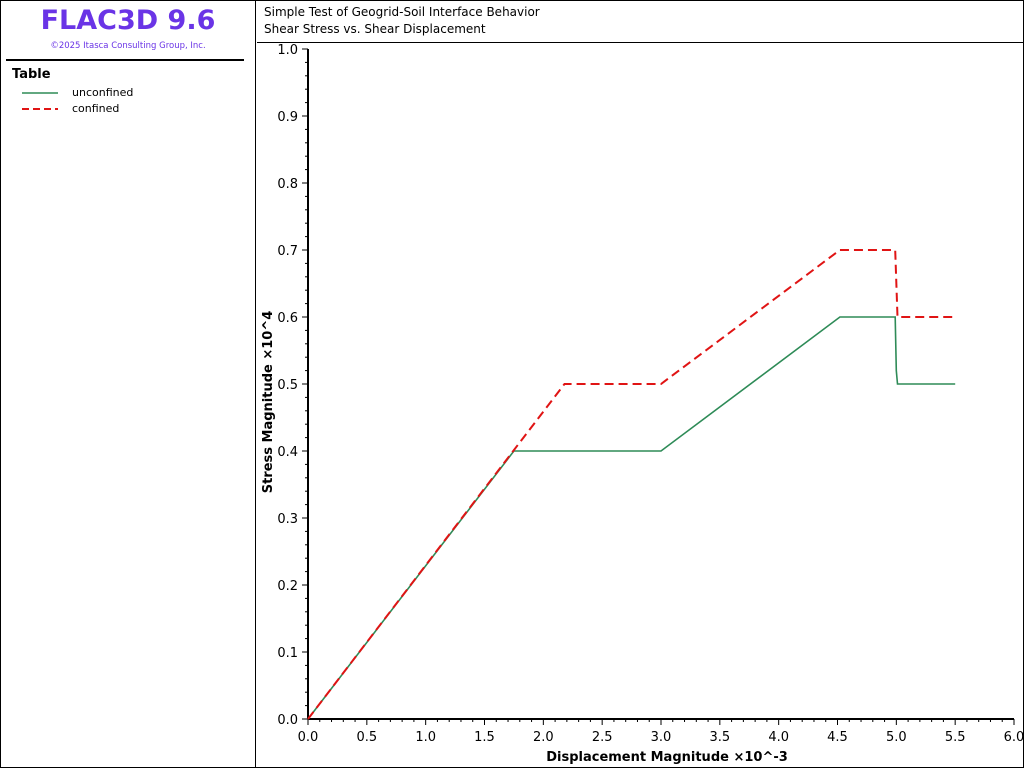 Image resolution: width=1024 pixels, height=768 pixels. I want to click on y-tick-label: 0.4, so click(287, 452).